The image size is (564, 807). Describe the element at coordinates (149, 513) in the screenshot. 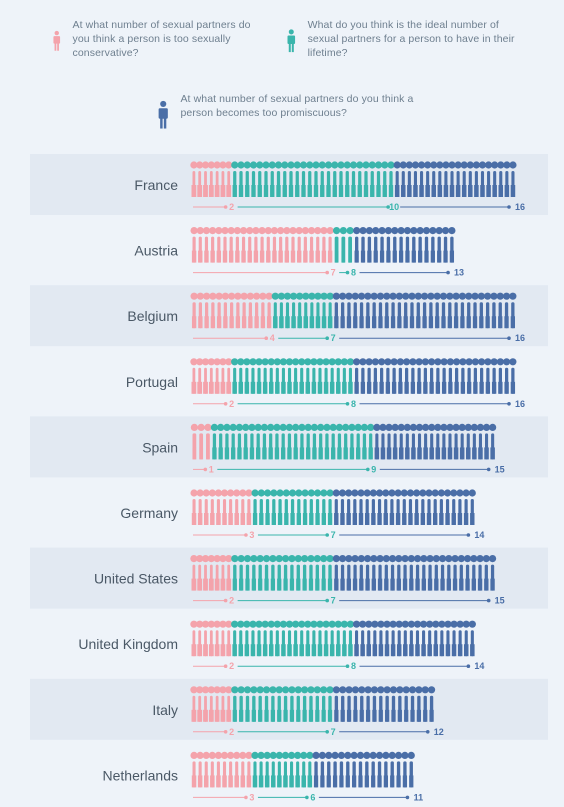

I see `country-label: Germany` at that location.